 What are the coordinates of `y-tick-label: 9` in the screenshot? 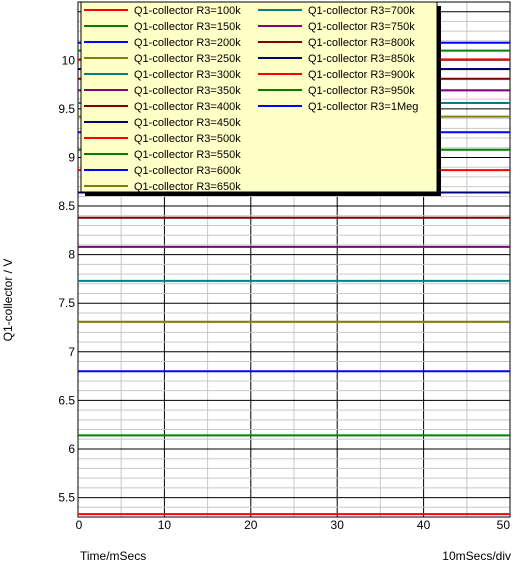 It's located at (71, 157).